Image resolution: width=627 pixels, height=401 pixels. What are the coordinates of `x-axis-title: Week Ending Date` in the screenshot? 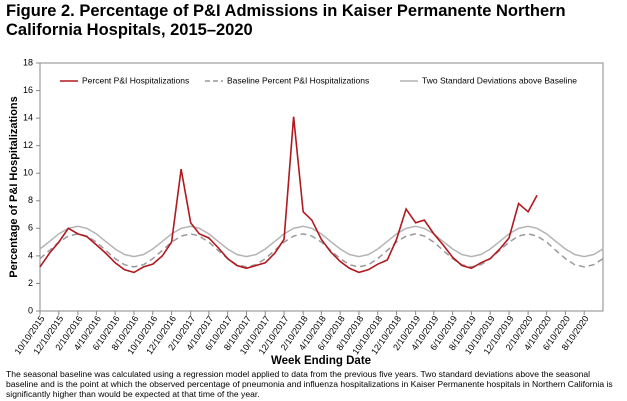 It's located at (321, 361).